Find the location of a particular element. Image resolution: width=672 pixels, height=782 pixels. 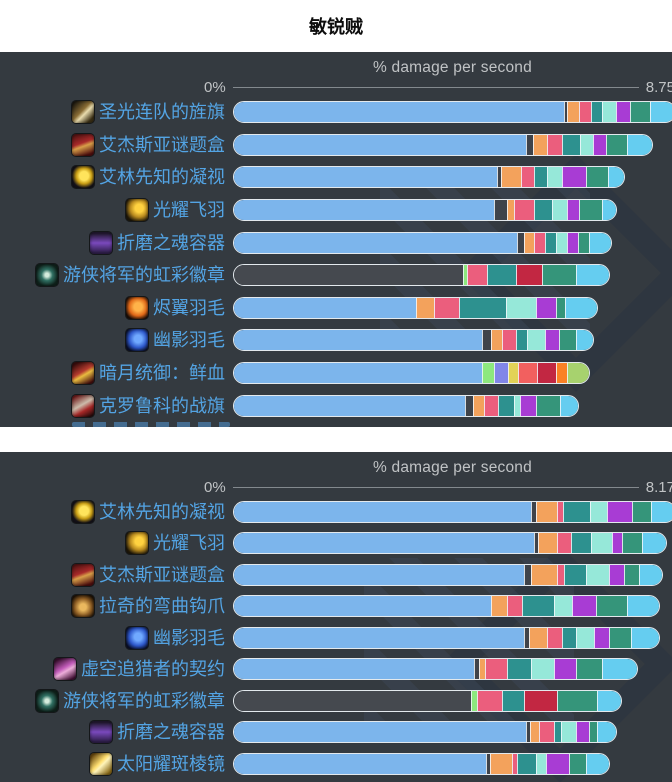

item-label: 幽影羽毛 is located at coordinates (189, 637).